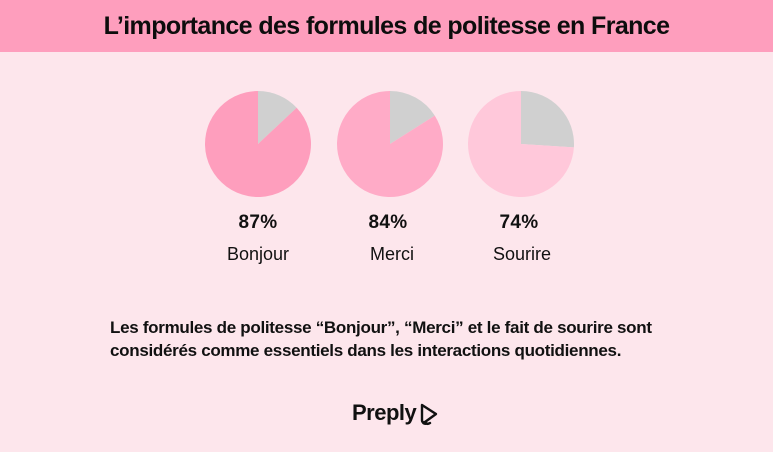 The height and width of the screenshot is (452, 773). Describe the element at coordinates (384, 412) in the screenshot. I see `brand-name: Preply` at that location.